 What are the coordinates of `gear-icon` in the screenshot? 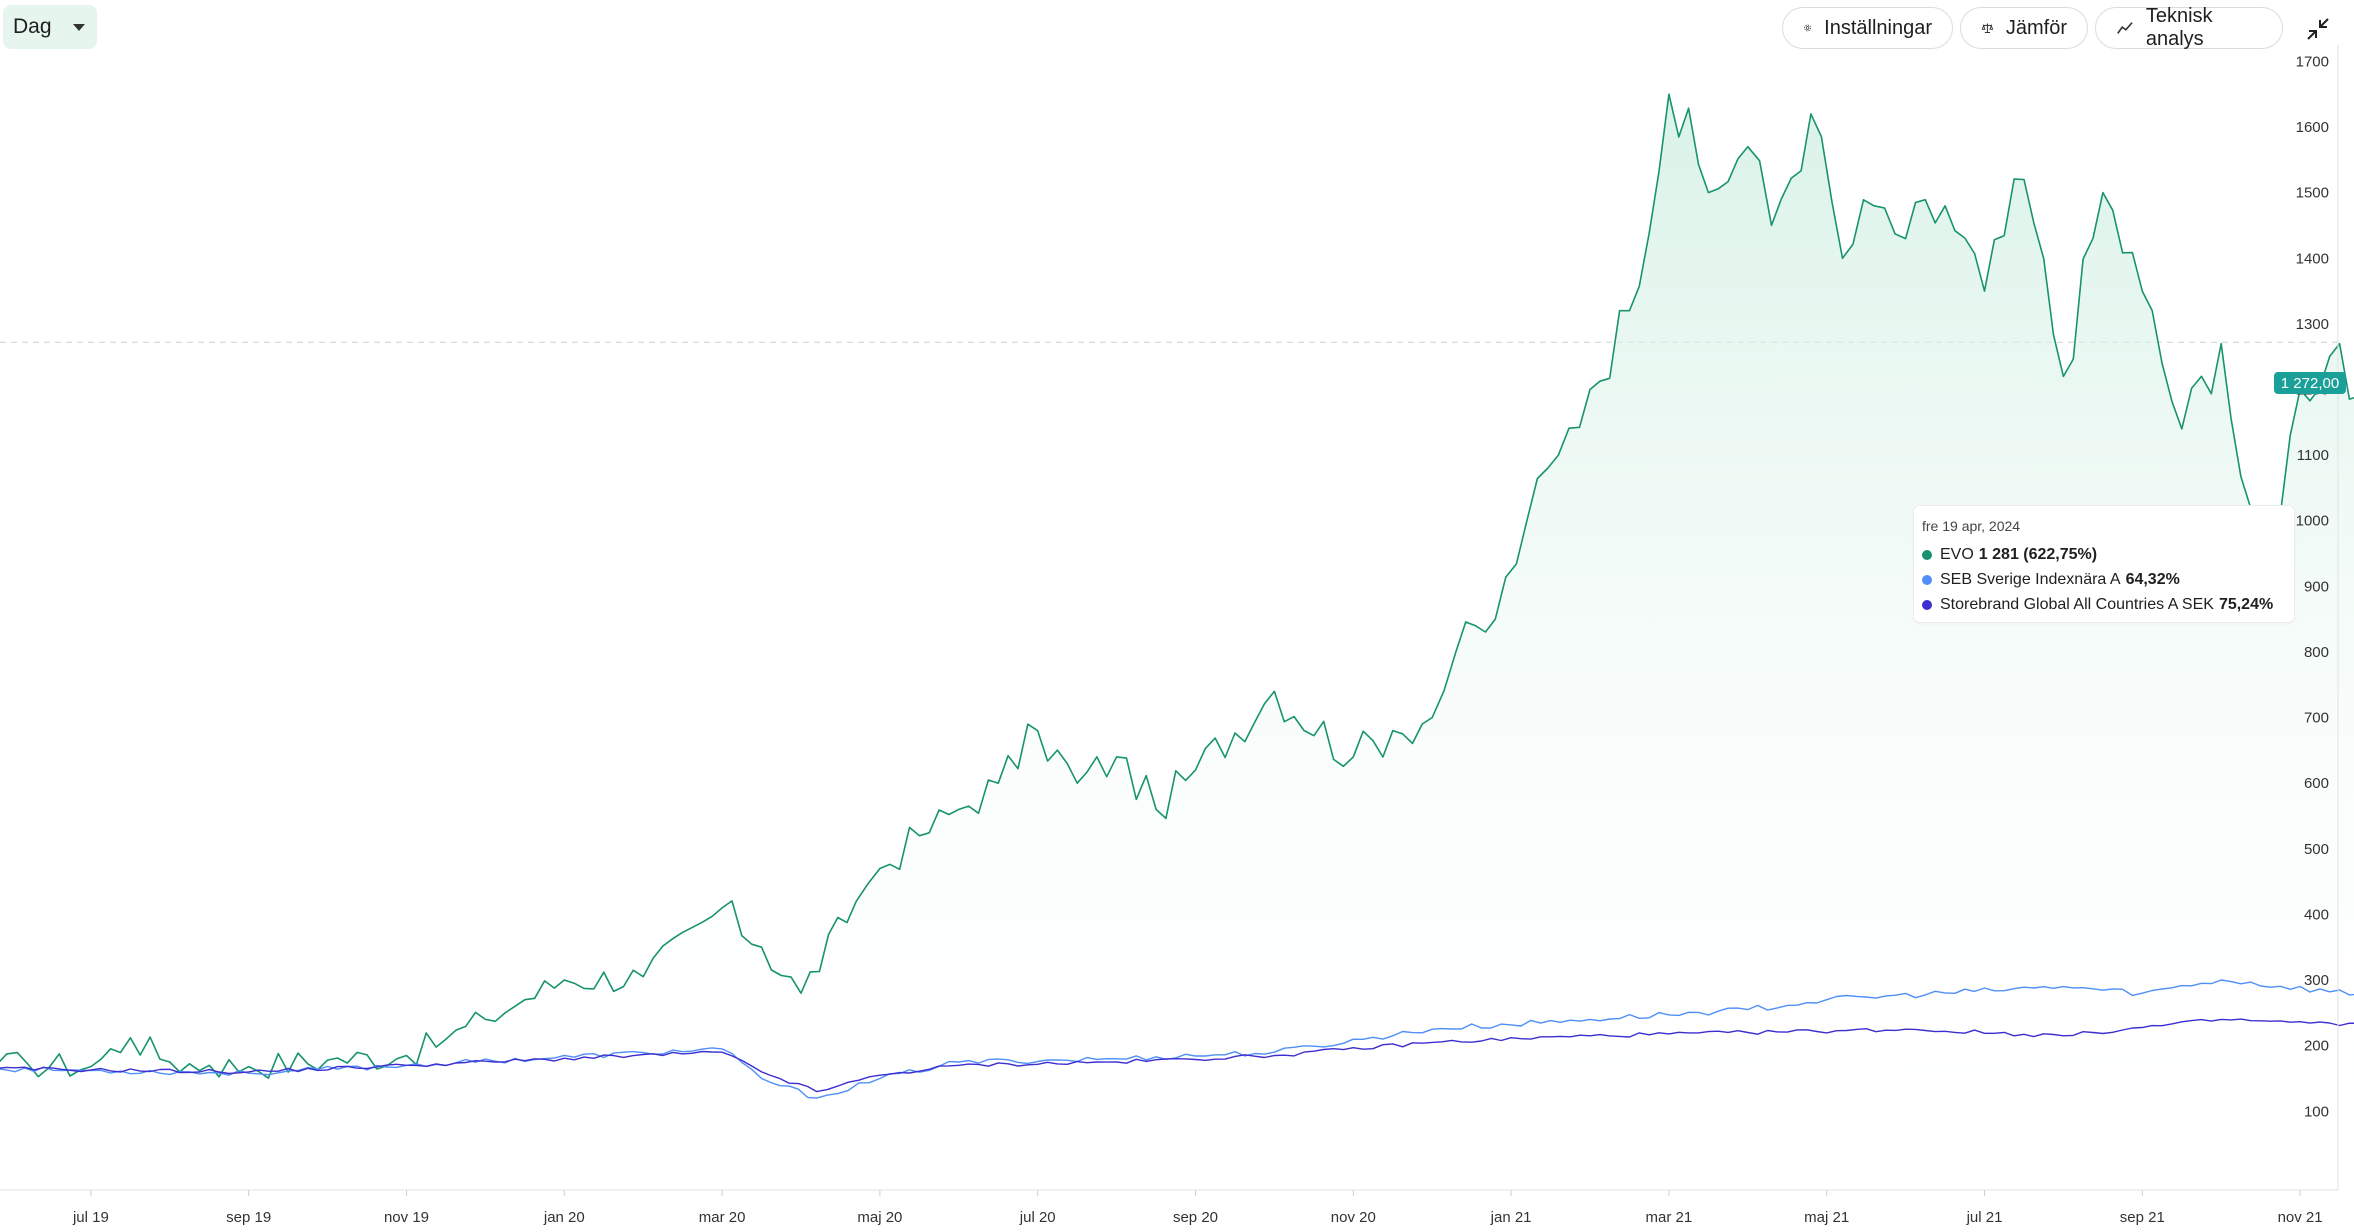 It's located at (1807, 28).